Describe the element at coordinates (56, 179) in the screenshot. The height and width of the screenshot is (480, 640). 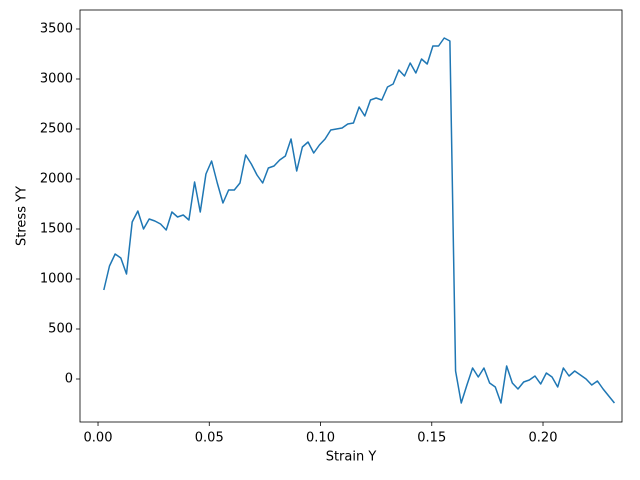
I see `y-tick-label: 2000` at that location.